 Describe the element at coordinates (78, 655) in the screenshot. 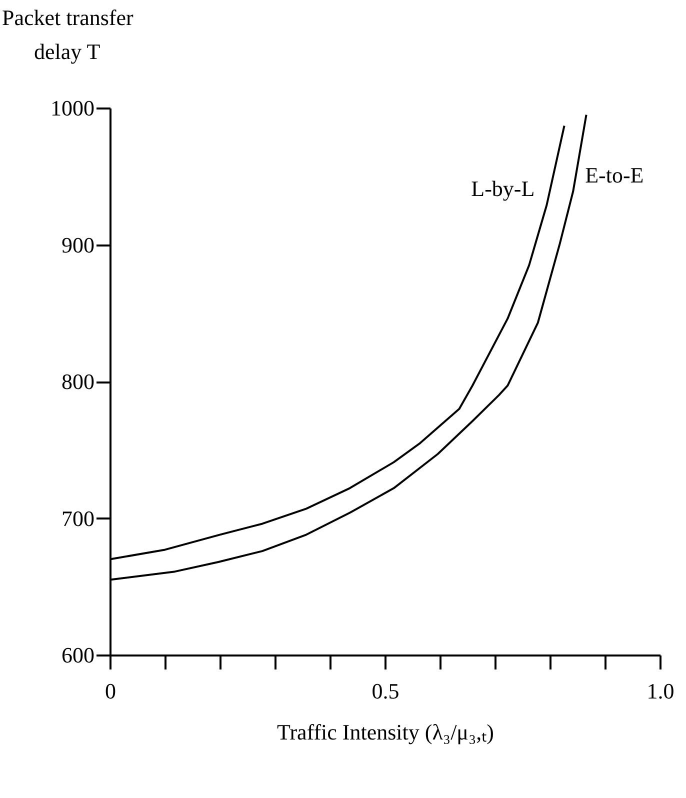

I see `y-tick-label: 600` at that location.